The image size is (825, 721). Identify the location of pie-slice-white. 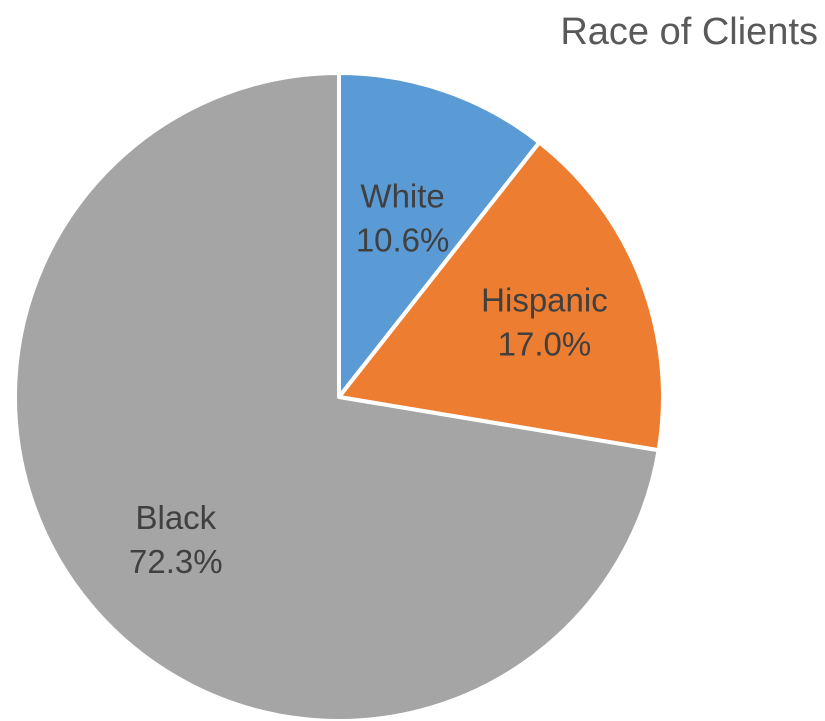
(439, 235).